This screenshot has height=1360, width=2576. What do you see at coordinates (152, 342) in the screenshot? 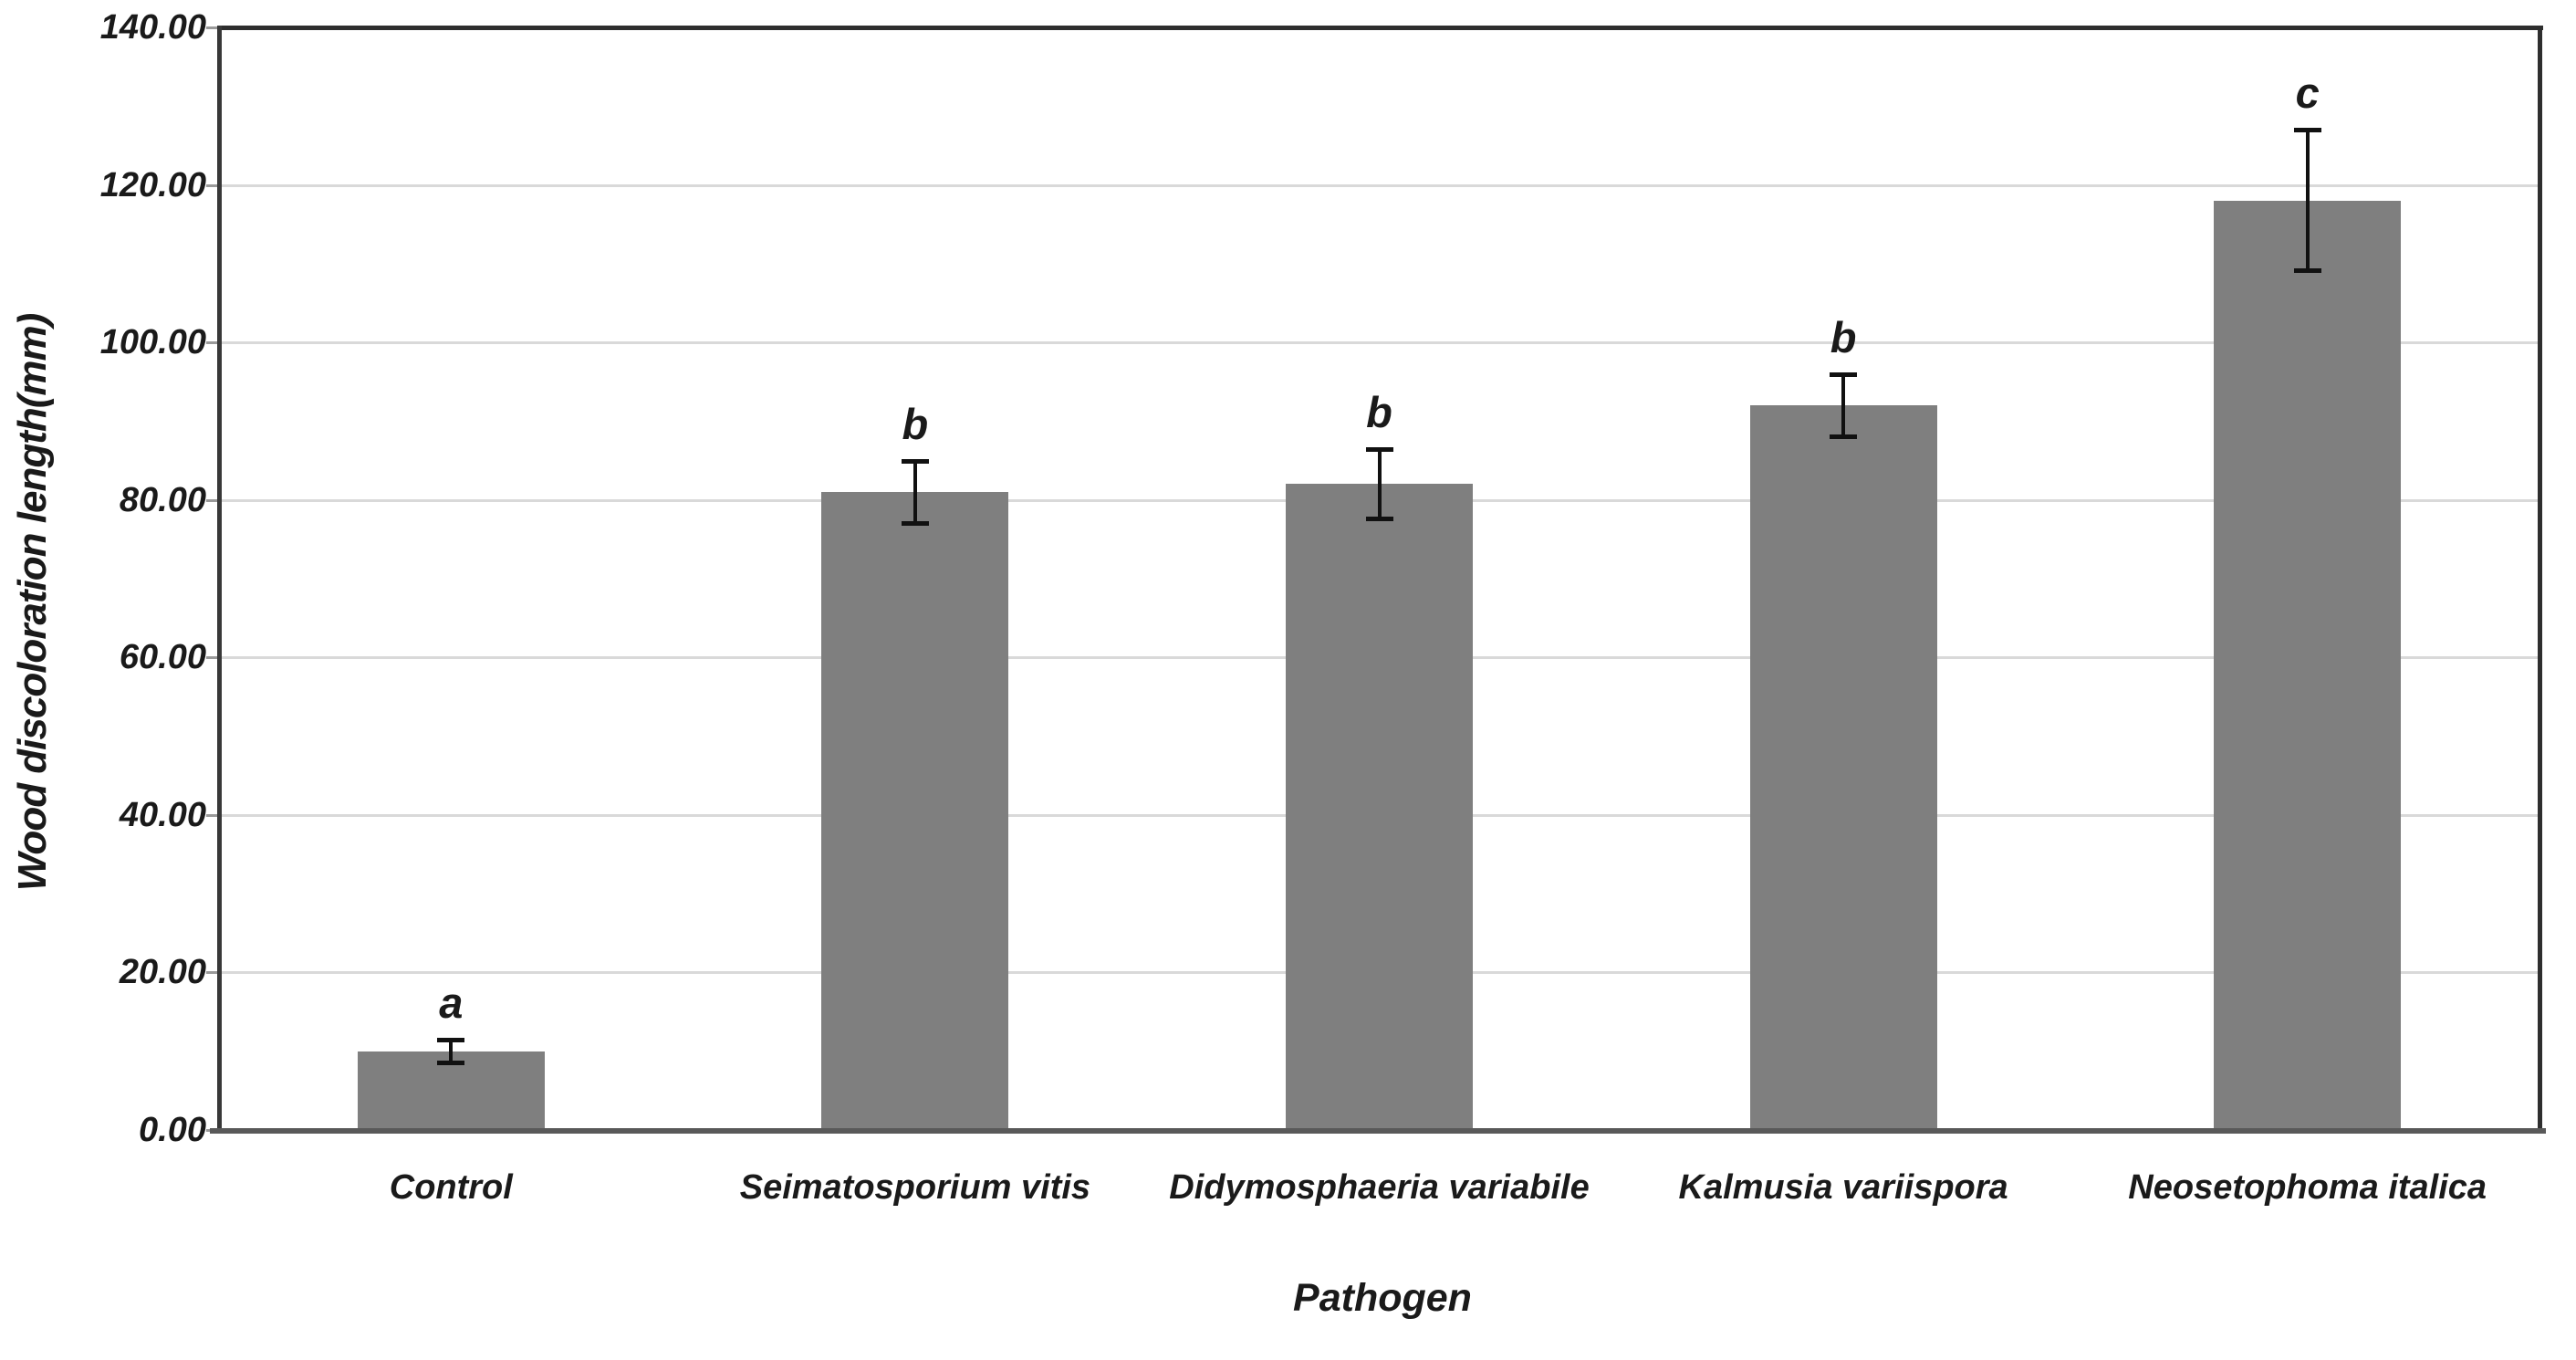
I see `y-axis-tick-label: 100.00` at bounding box center [152, 342].